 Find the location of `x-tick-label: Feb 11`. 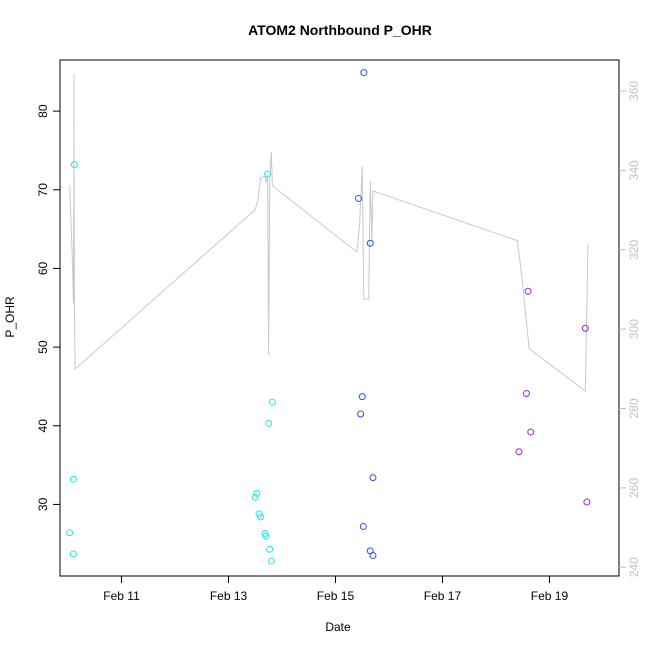

x-tick-label: Feb 11 is located at coordinates (121, 596).